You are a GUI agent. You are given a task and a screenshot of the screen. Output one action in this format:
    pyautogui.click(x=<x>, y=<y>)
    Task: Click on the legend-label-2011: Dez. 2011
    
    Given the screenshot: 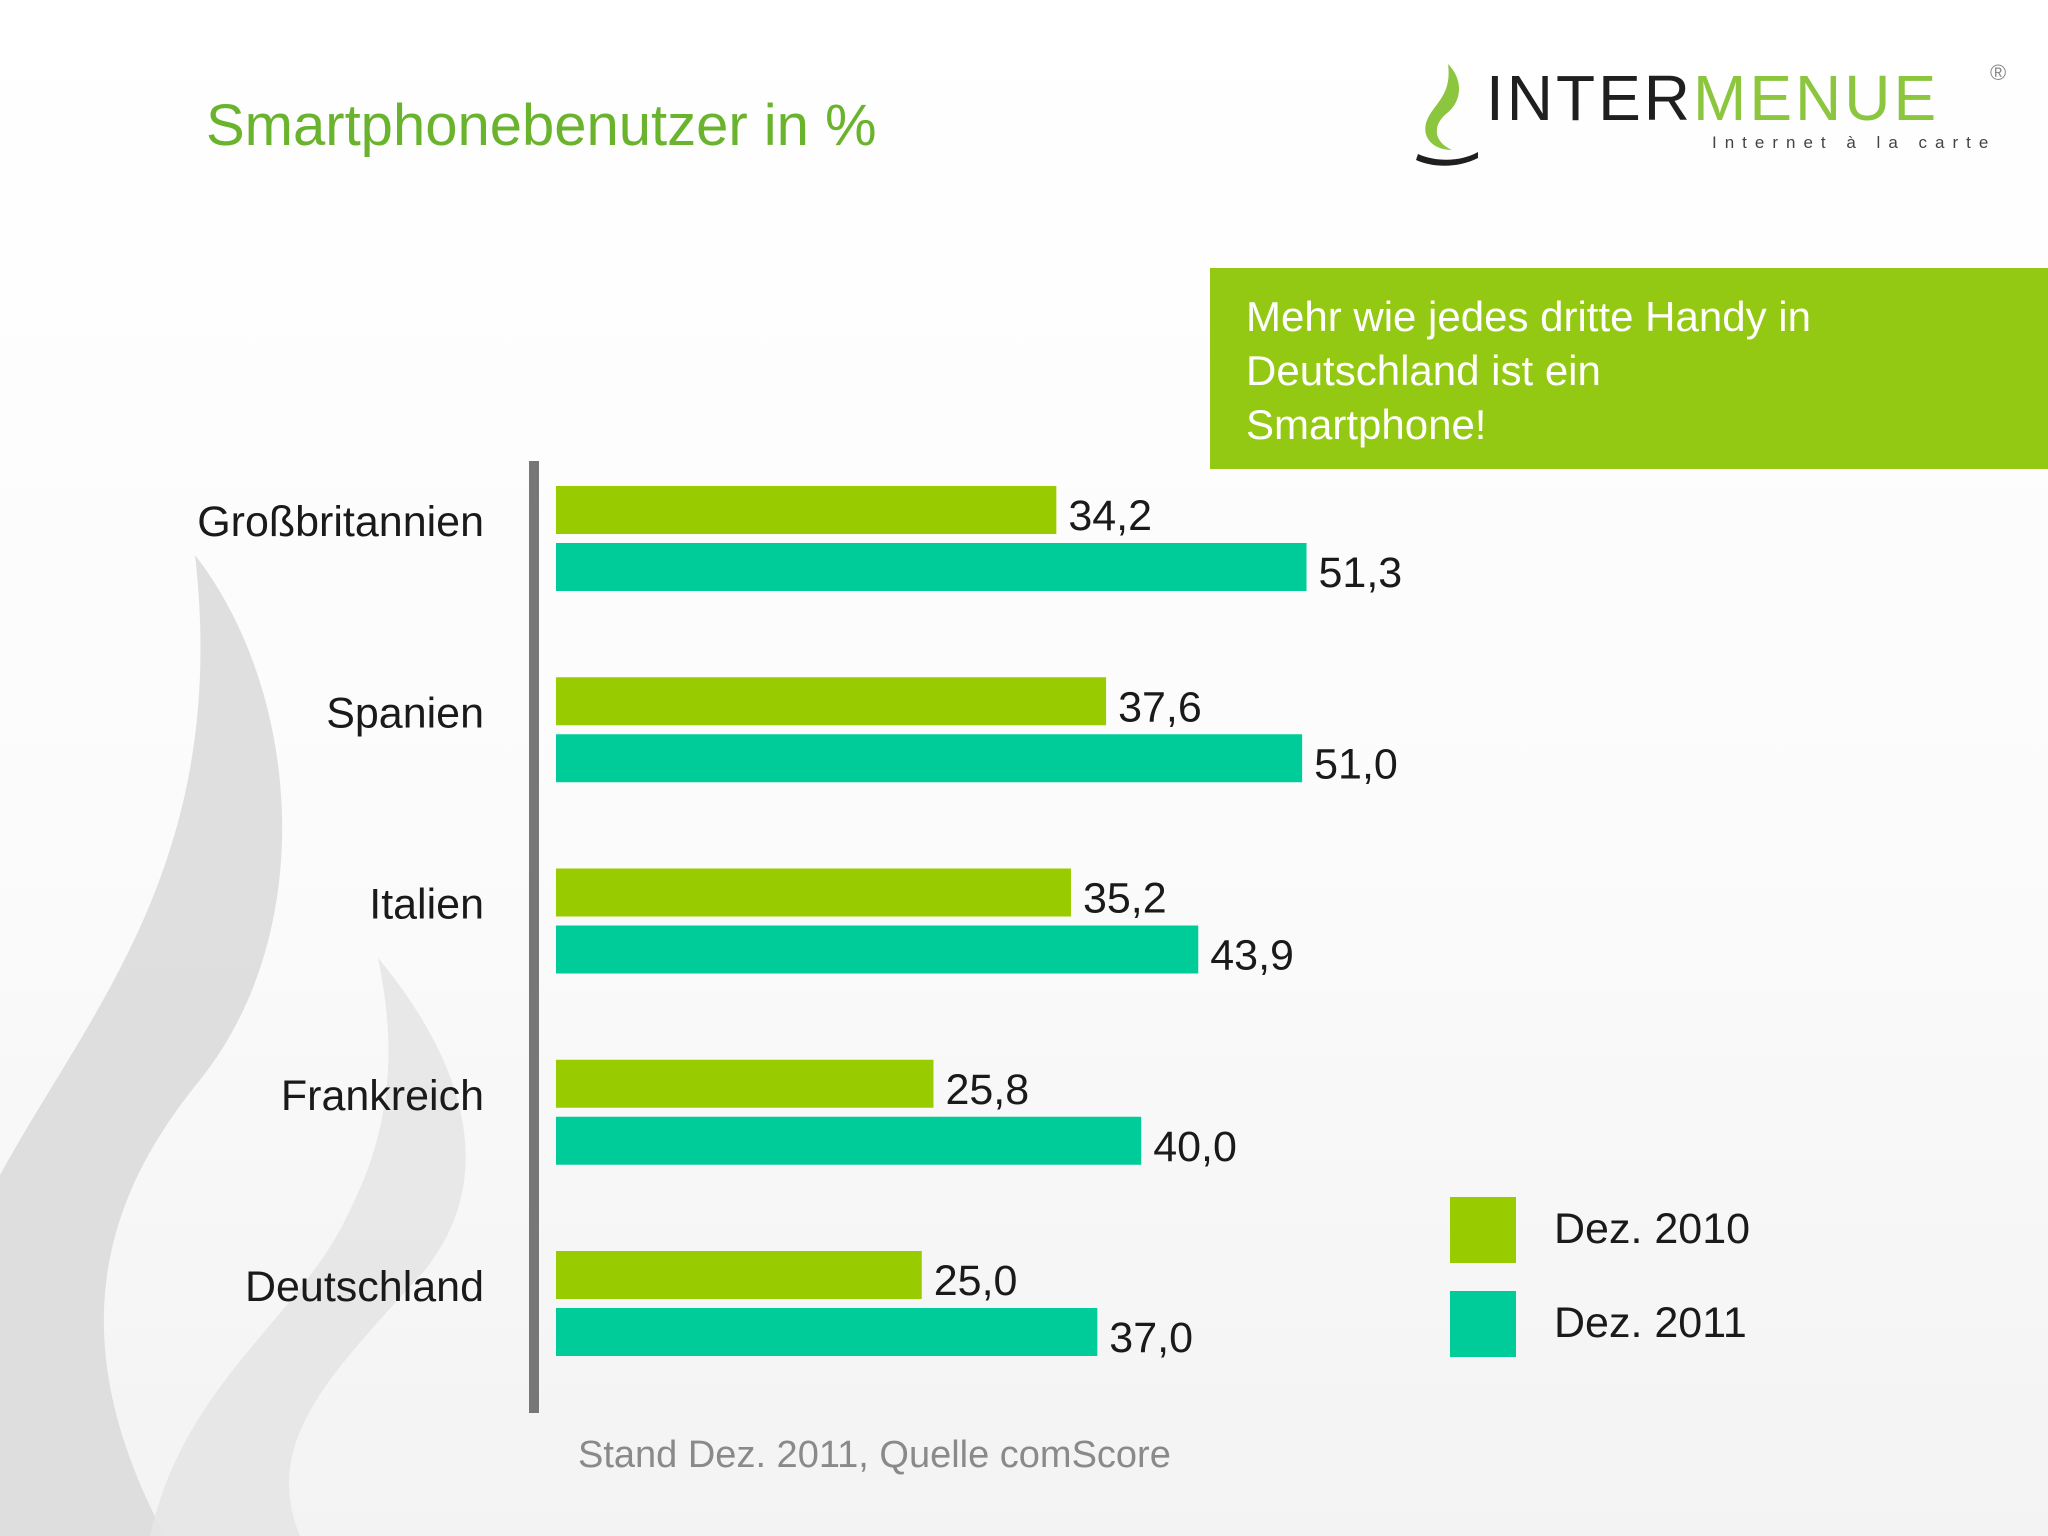 What is the action you would take?
    pyautogui.click(x=1650, y=1323)
    